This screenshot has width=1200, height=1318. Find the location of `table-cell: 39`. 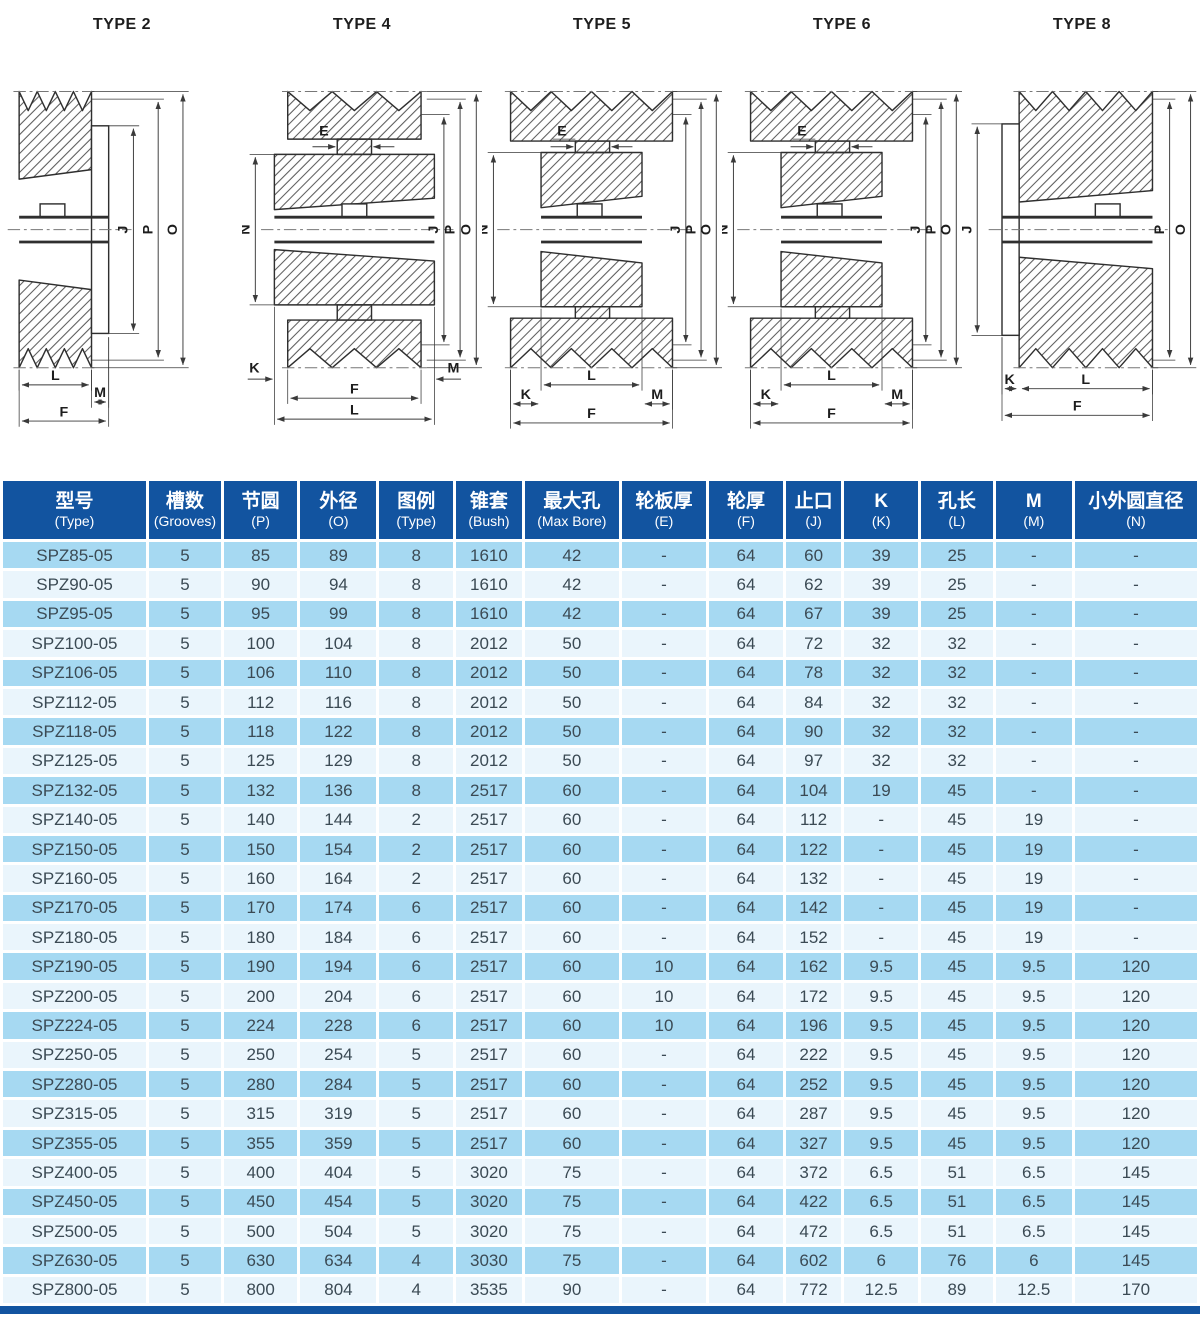

table-cell: 39 is located at coordinates (881, 614).